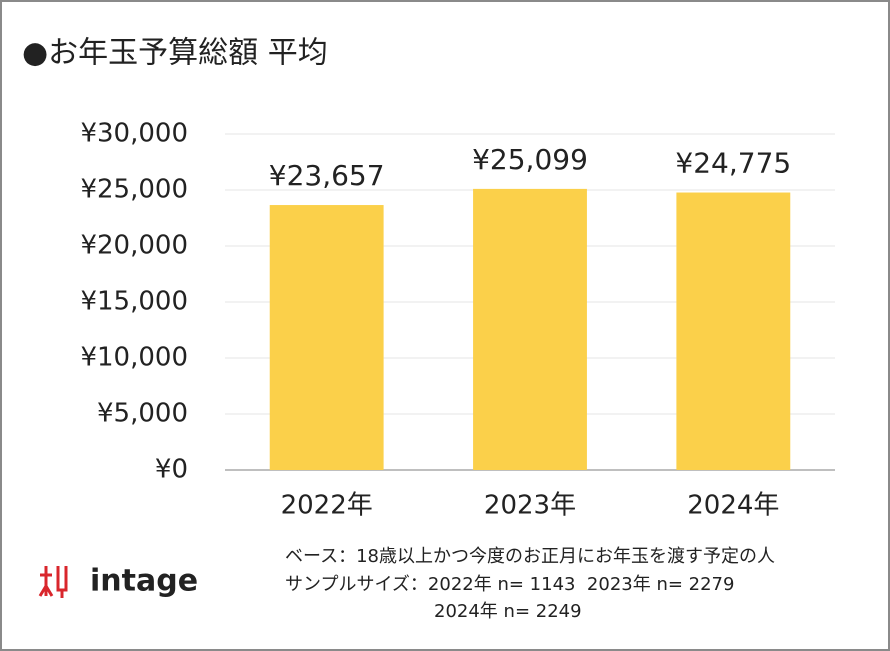  I want to click on y-tick-label: ¥15,000, so click(134, 302).